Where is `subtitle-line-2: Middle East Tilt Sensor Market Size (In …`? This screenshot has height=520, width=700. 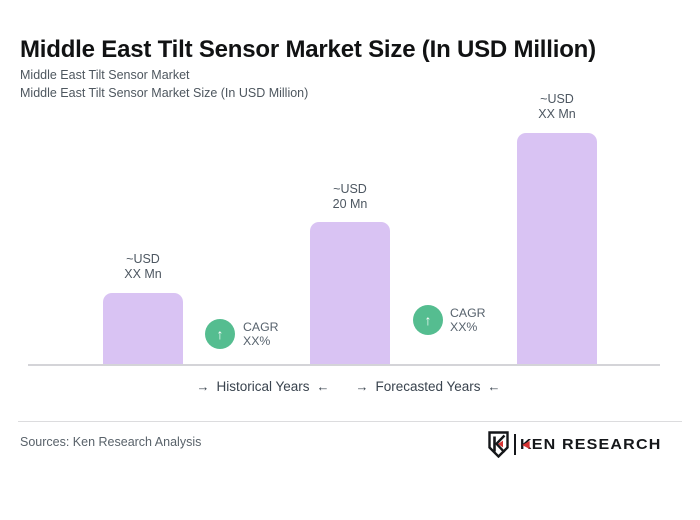 subtitle-line-2: Middle East Tilt Sensor Market Size (In … is located at coordinates (164, 93).